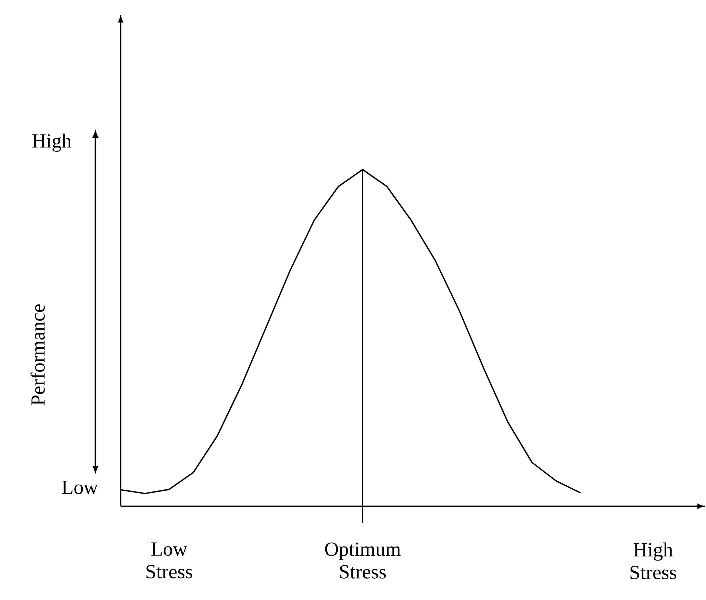 The height and width of the screenshot is (600, 706). What do you see at coordinates (653, 561) in the screenshot?
I see `x-tick-label: High Stress` at bounding box center [653, 561].